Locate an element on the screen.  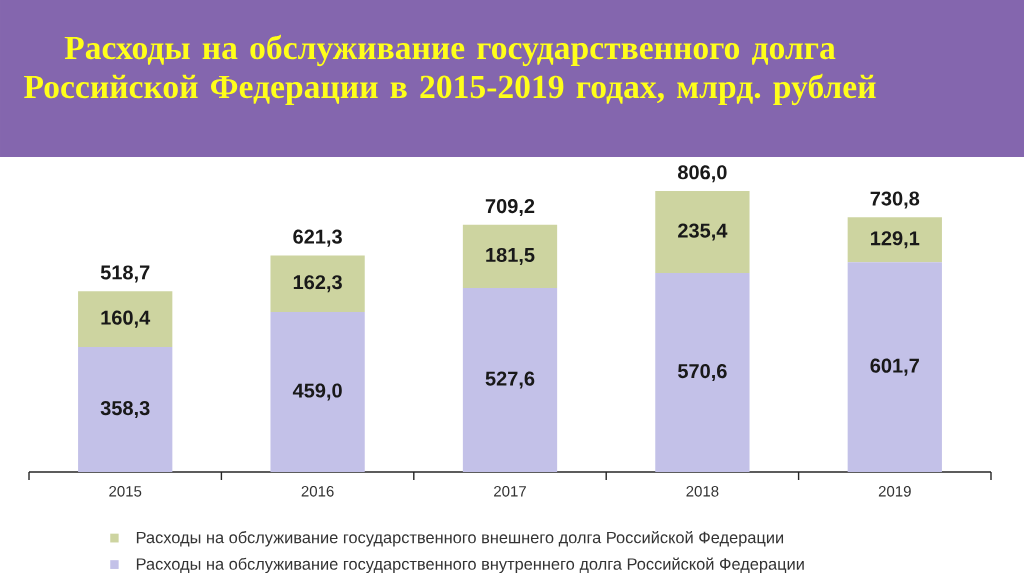
total-label: 621,3 is located at coordinates (317, 238).